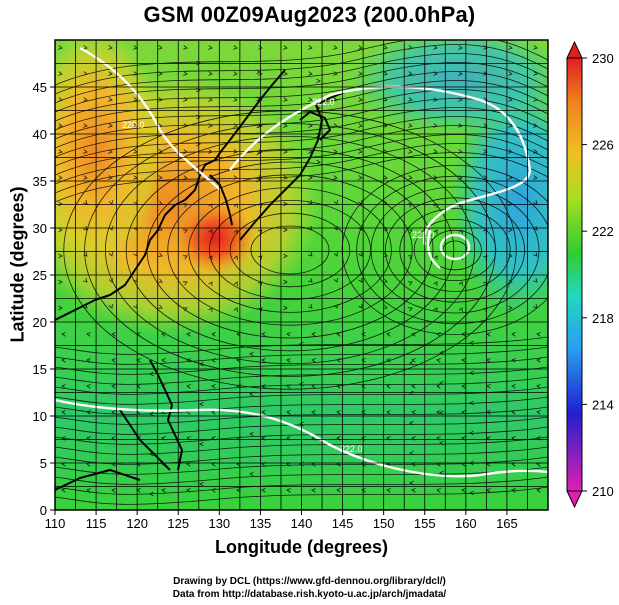 This screenshot has height=605, width=619. What do you see at coordinates (40, 416) in the screenshot?
I see `y-tick-label: 10` at bounding box center [40, 416].